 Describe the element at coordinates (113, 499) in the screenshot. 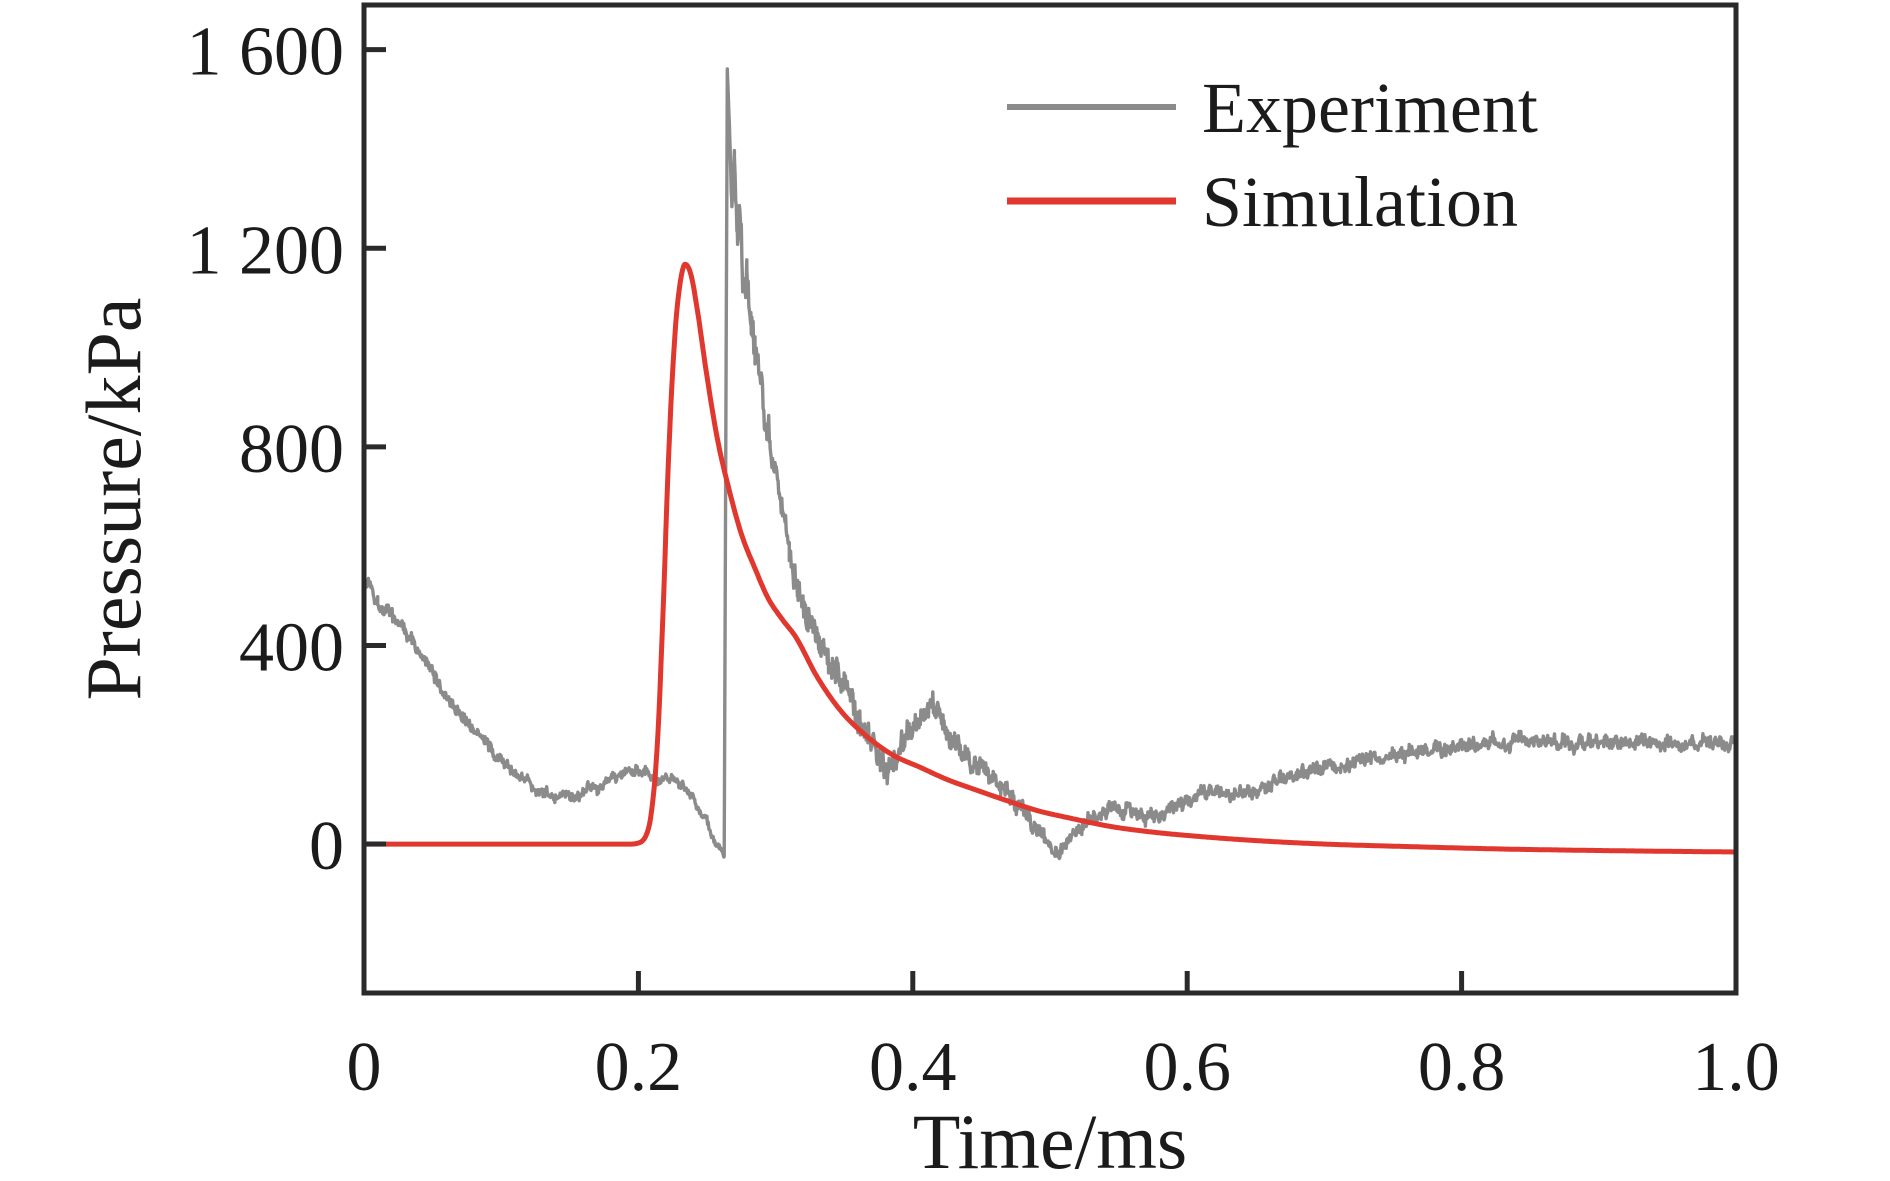

I see `y-axis-title: Pressure/kPa` at that location.